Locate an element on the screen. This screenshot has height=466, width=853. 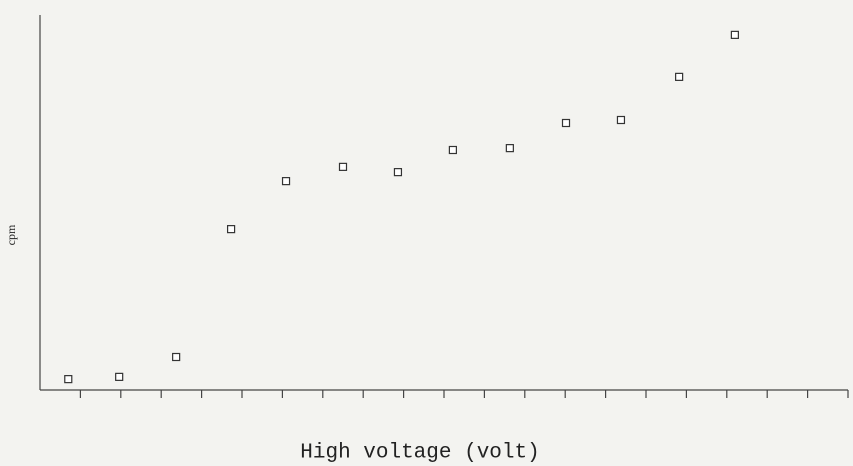
x-axis-label: High voltage (volt) is located at coordinates (419, 453).